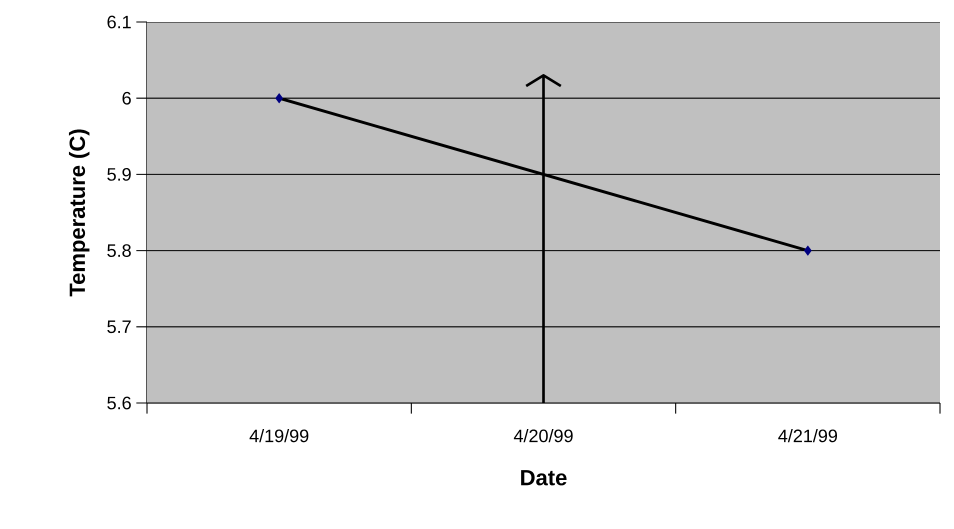 The image size is (954, 529). I want to click on y-tick-label: 5.9, so click(119, 174).